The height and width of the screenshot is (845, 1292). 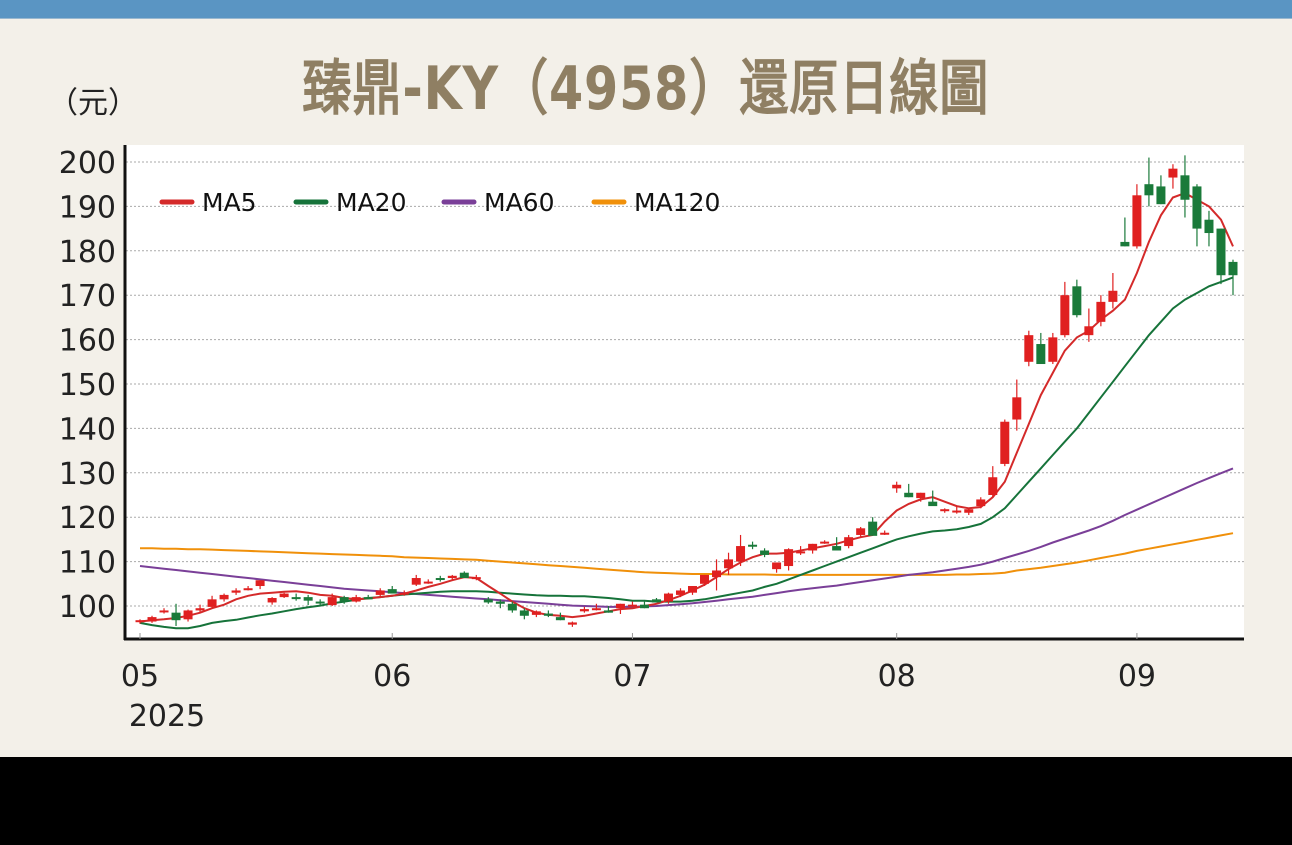 What do you see at coordinates (87, 207) in the screenshot?
I see `y-tick-label: 190` at bounding box center [87, 207].